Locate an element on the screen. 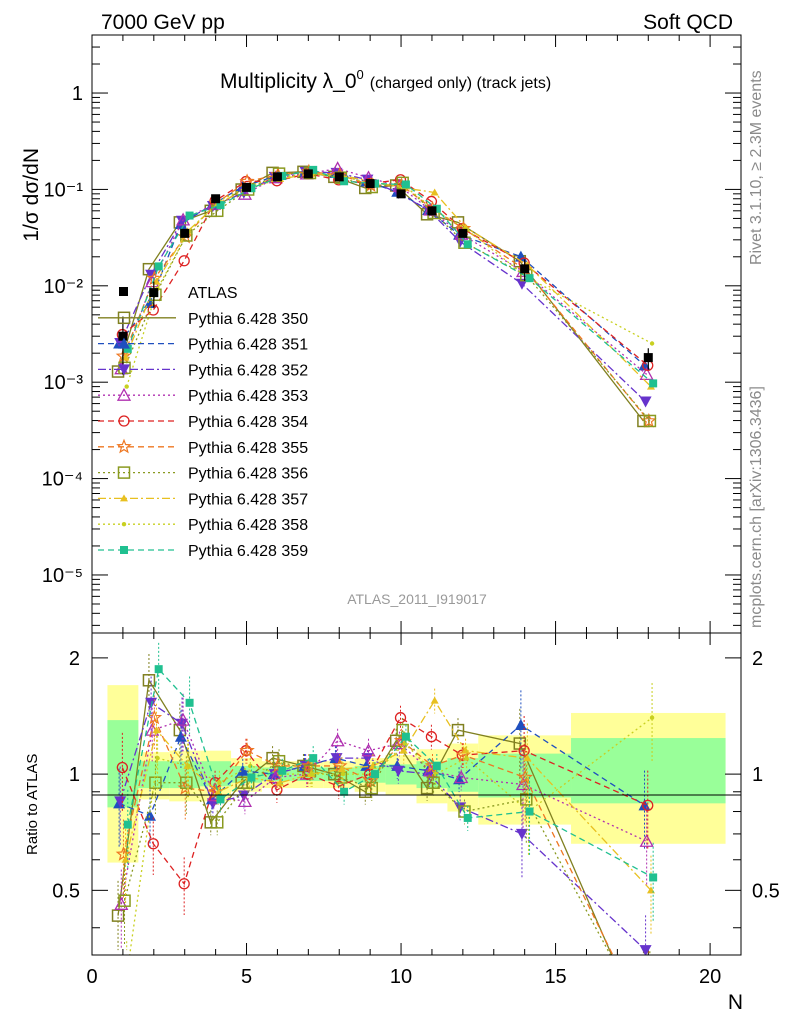  legend-label: Pythia 6.428 358 is located at coordinates (248, 525).